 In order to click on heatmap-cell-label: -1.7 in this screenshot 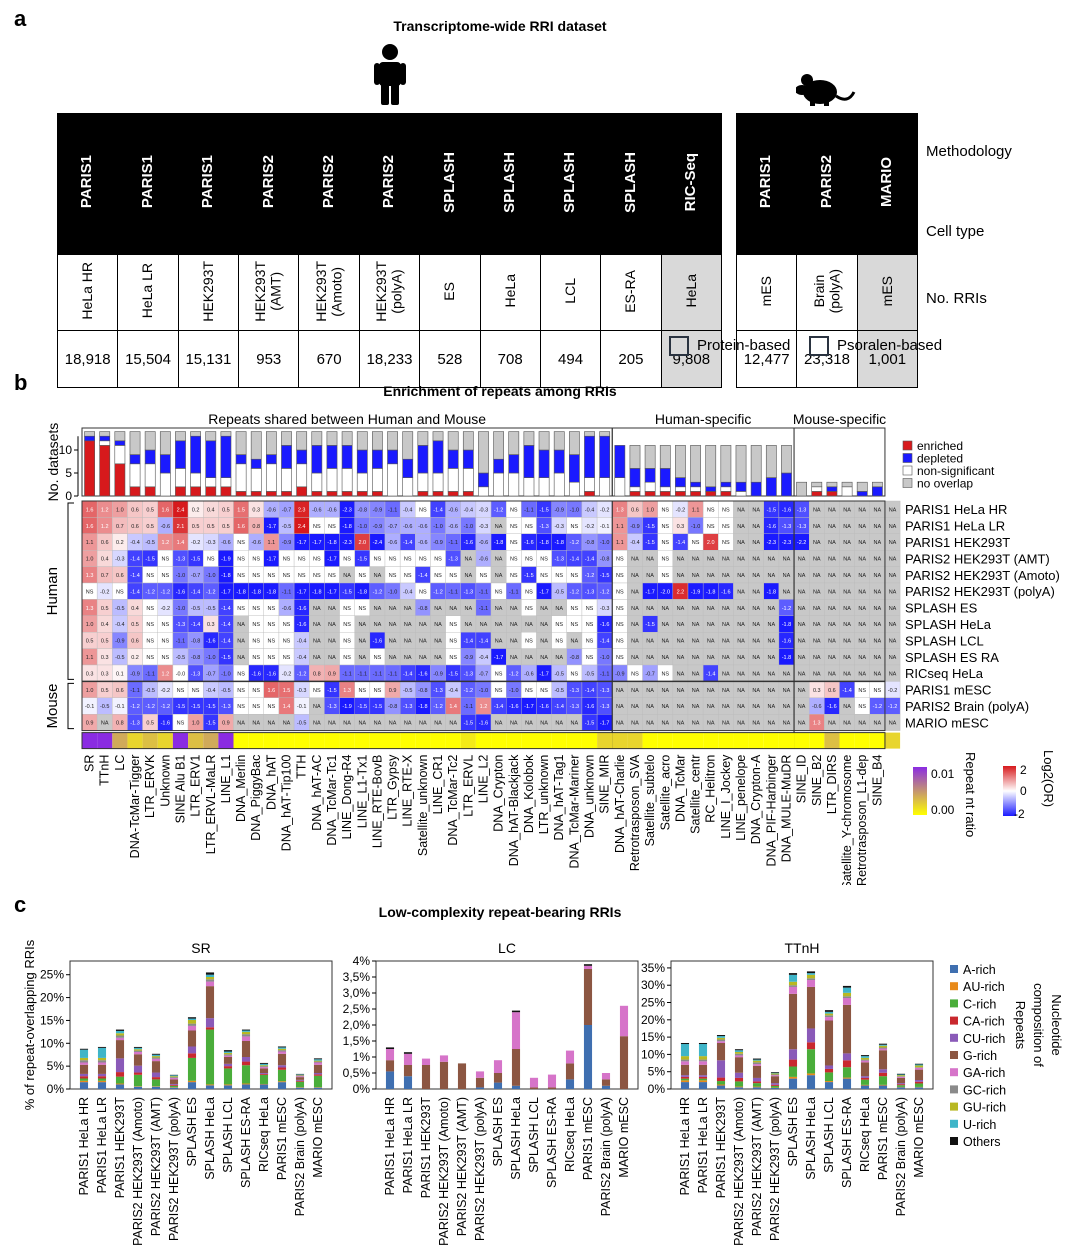, I will do `click(528, 707)`.